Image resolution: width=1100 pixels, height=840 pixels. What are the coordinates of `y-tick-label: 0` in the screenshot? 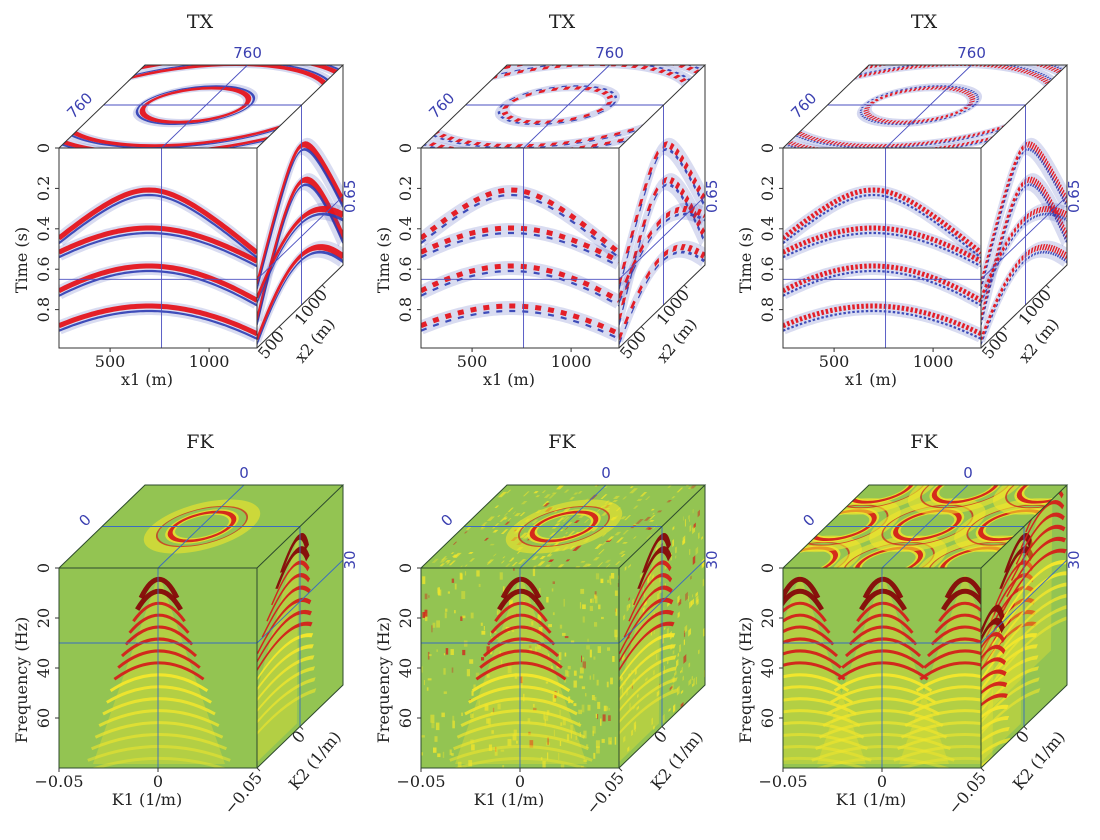 It's located at (405, 568).